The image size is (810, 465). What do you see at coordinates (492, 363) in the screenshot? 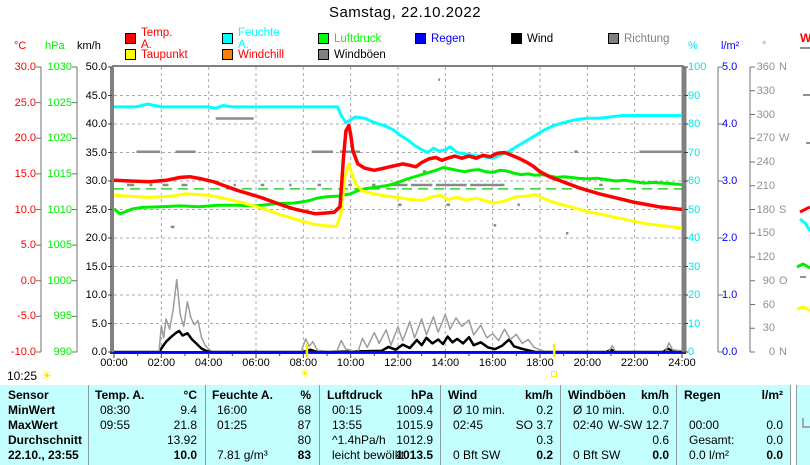
I see `tick-time: 16:00` at bounding box center [492, 363].